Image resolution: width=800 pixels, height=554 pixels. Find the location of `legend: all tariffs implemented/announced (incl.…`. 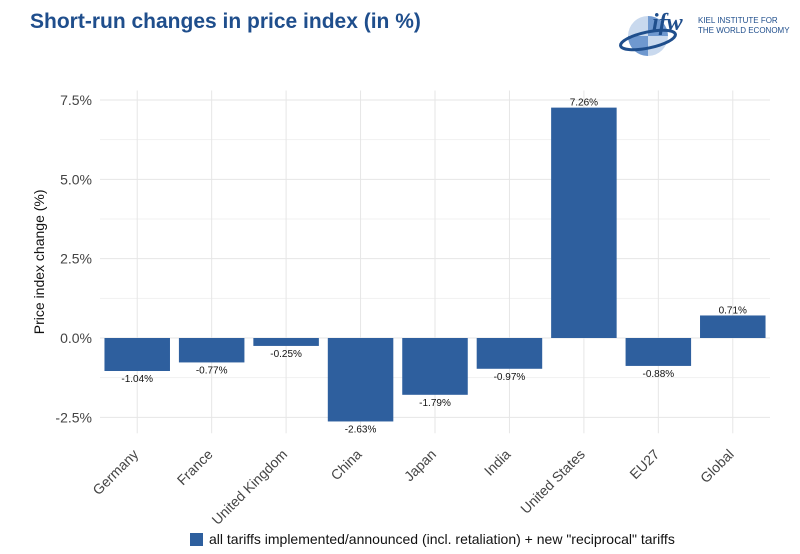

legend: all tariffs implemented/announced (incl.… is located at coordinates (432, 539).